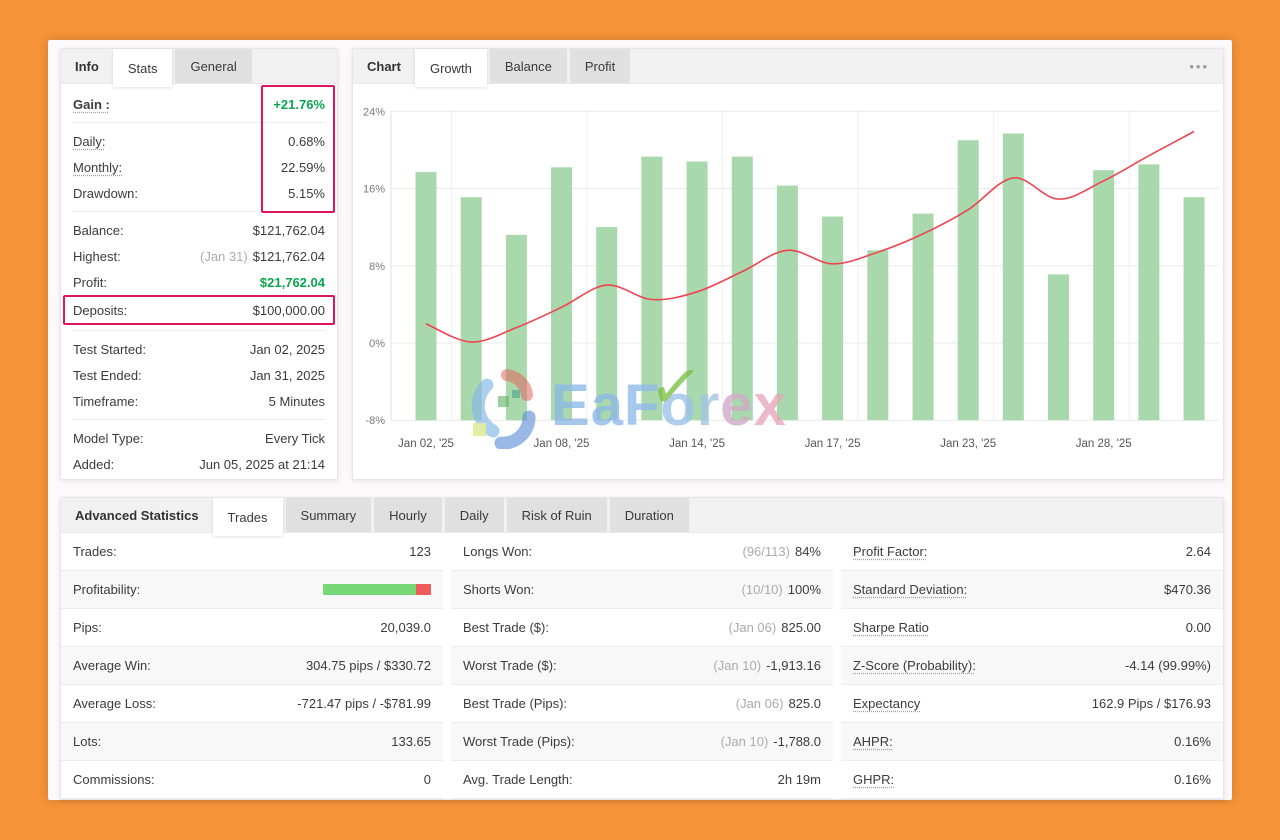 The height and width of the screenshot is (840, 1280). I want to click on value-text: 5.15%, so click(306, 193).